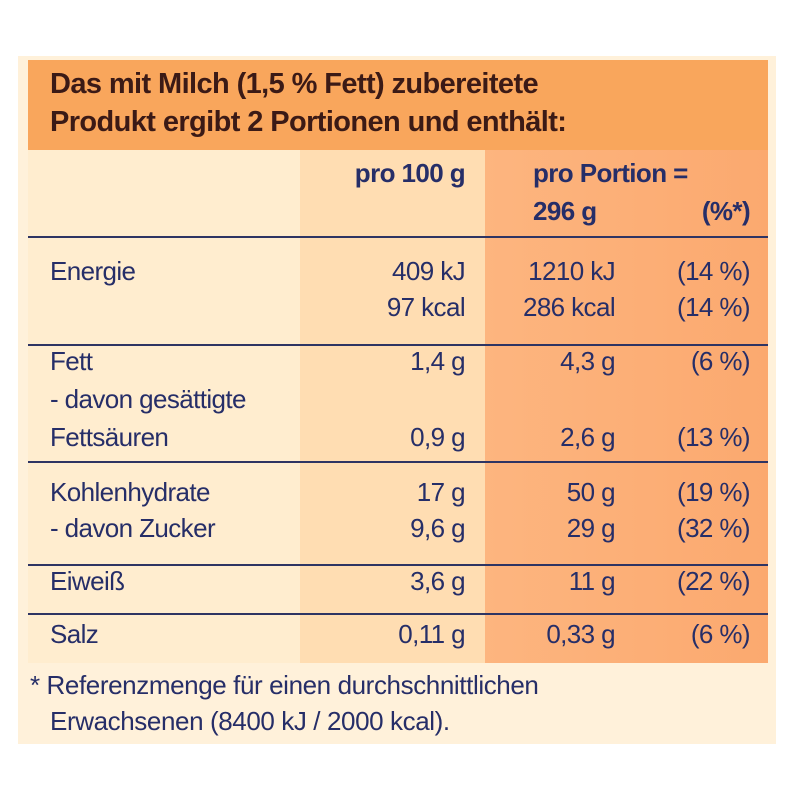 Image resolution: width=800 pixels, height=800 pixels. I want to click on per100-value: 0,9 g, so click(437, 437).